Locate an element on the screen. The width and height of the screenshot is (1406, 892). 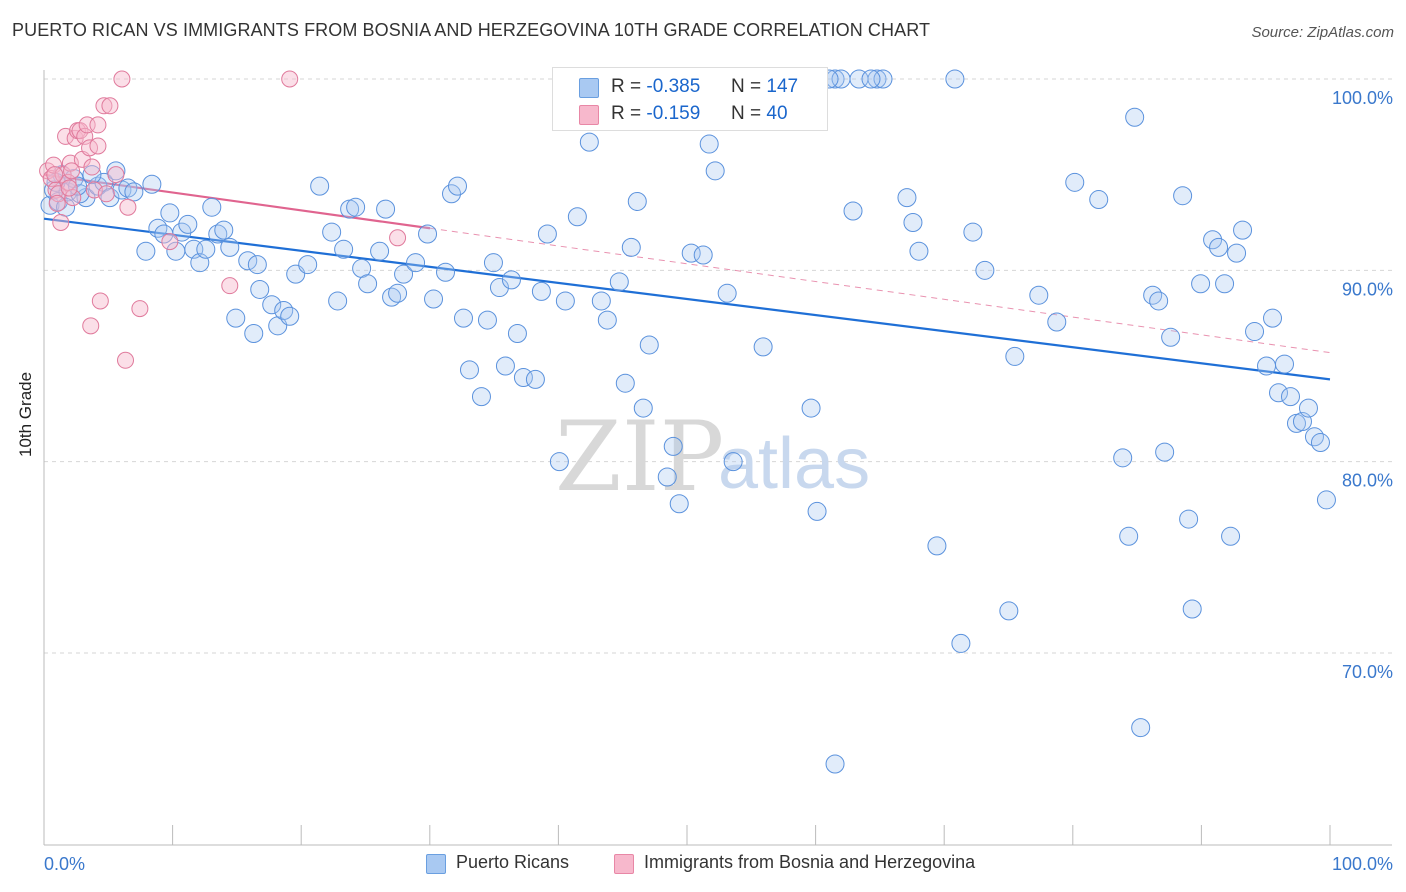
stats-swatch-pink is located at coordinates (589, 115).